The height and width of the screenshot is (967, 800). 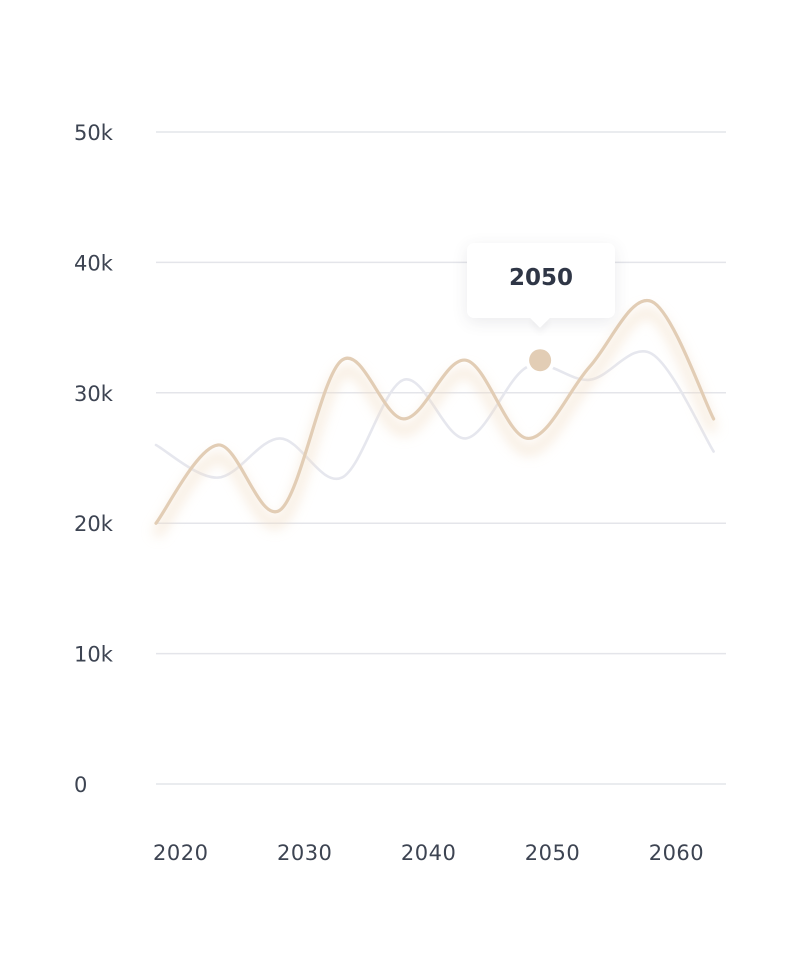 What do you see at coordinates (180, 853) in the screenshot?
I see `x-tick-label: 2020` at bounding box center [180, 853].